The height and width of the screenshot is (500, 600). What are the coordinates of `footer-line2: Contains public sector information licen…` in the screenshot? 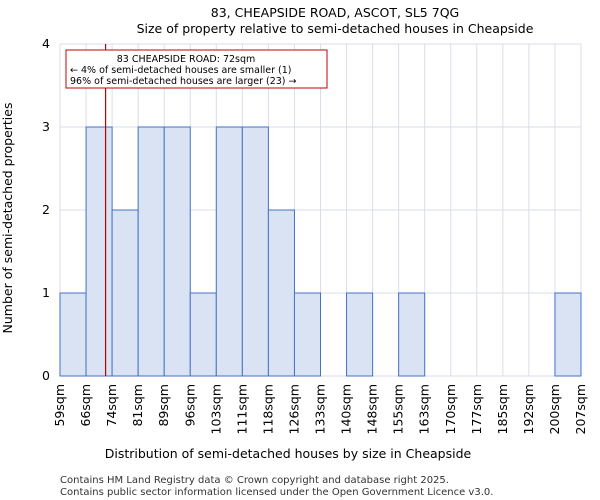 It's located at (276, 492).